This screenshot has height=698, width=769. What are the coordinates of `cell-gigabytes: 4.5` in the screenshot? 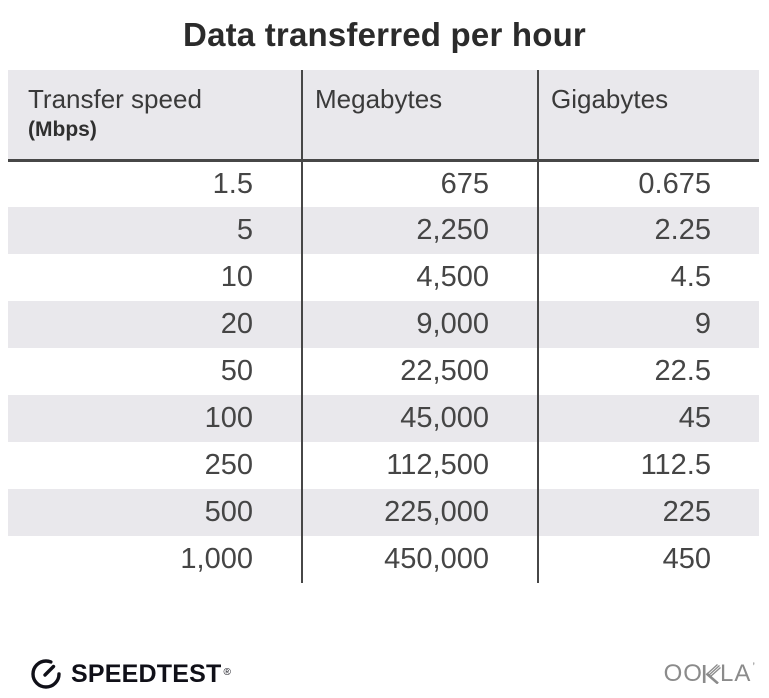 It's located at (648, 277).